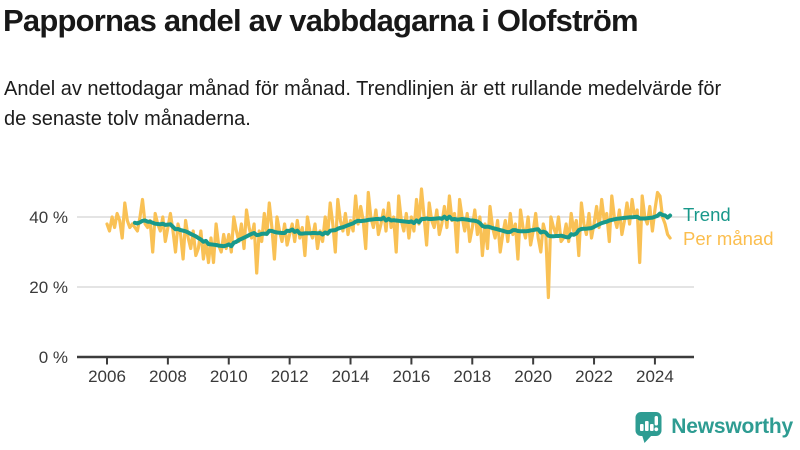  Describe the element at coordinates (168, 376) in the screenshot. I see `x-tick-label: 2008` at that location.